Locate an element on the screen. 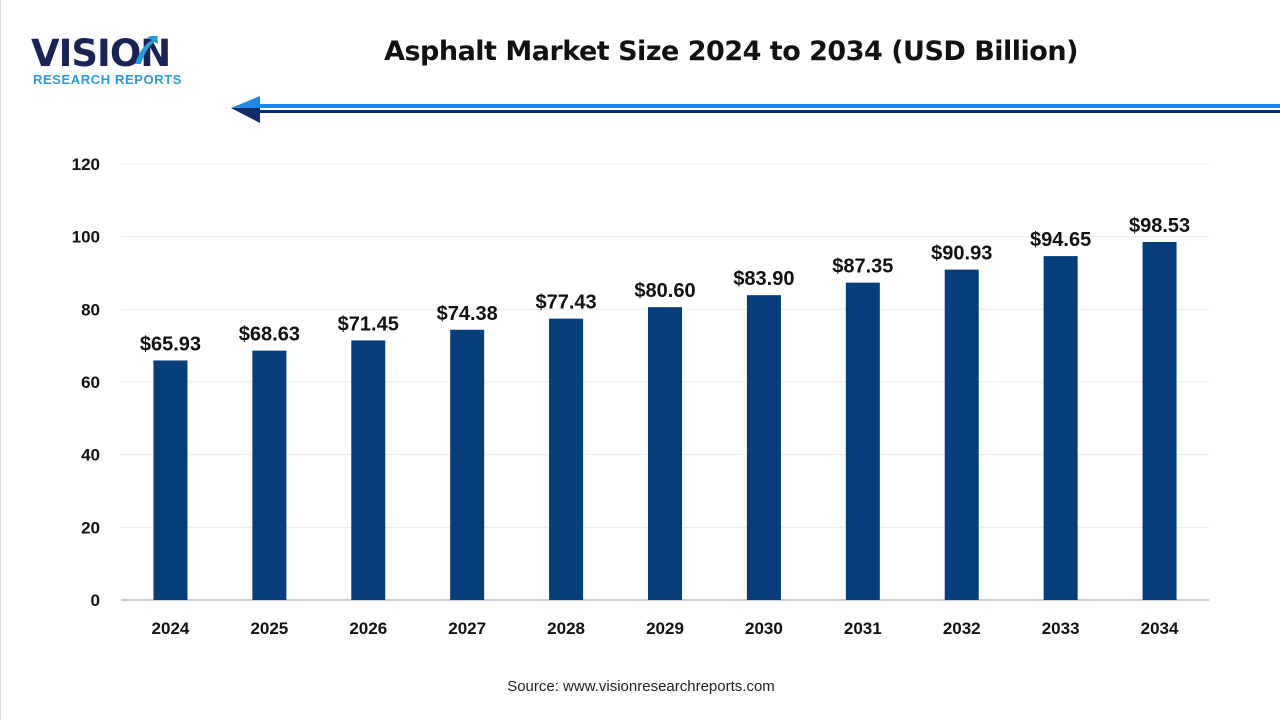 The image size is (1280, 720). bar-2025 is located at coordinates (269, 475).